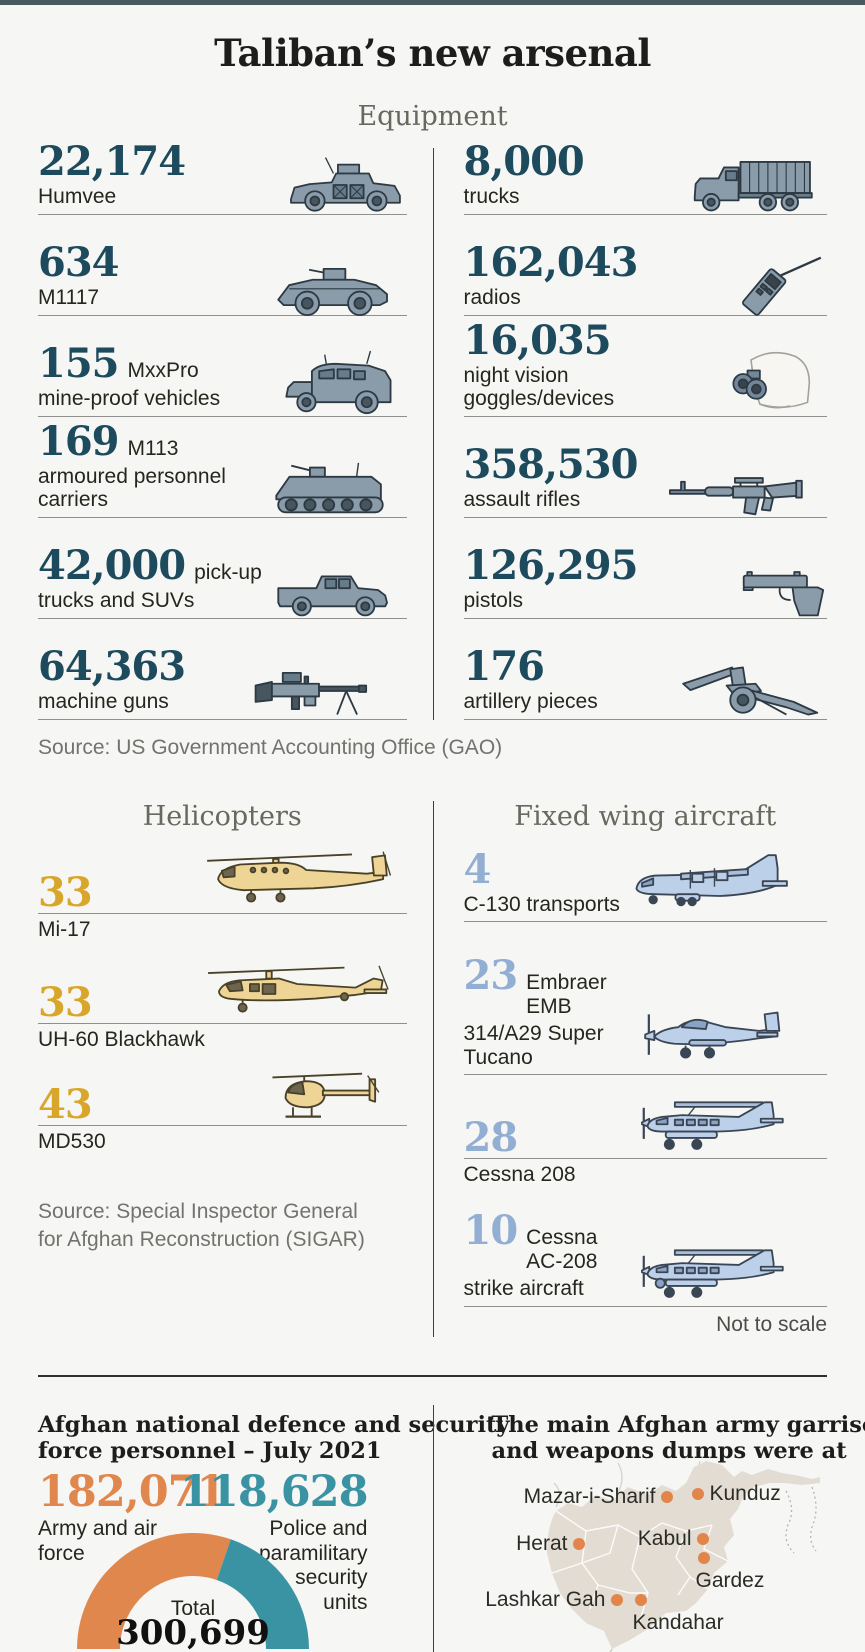  I want to click on stat-value: 42,000, so click(112, 566).